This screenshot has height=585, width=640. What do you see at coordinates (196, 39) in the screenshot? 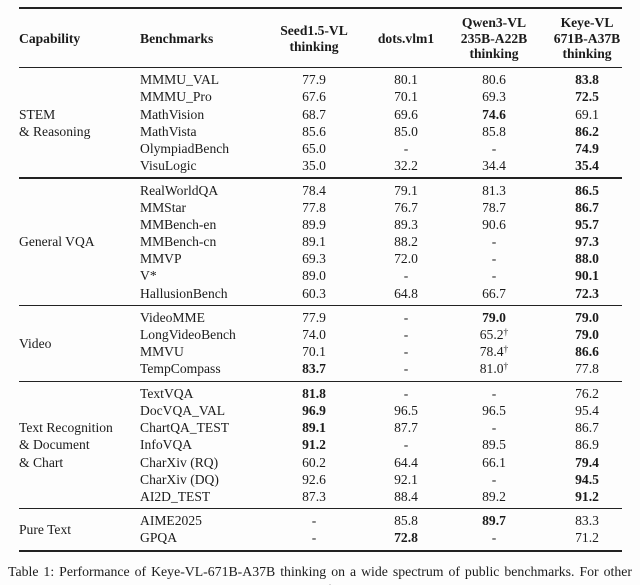
I see `header-cell-benchmarks: Benchmarks` at bounding box center [196, 39].